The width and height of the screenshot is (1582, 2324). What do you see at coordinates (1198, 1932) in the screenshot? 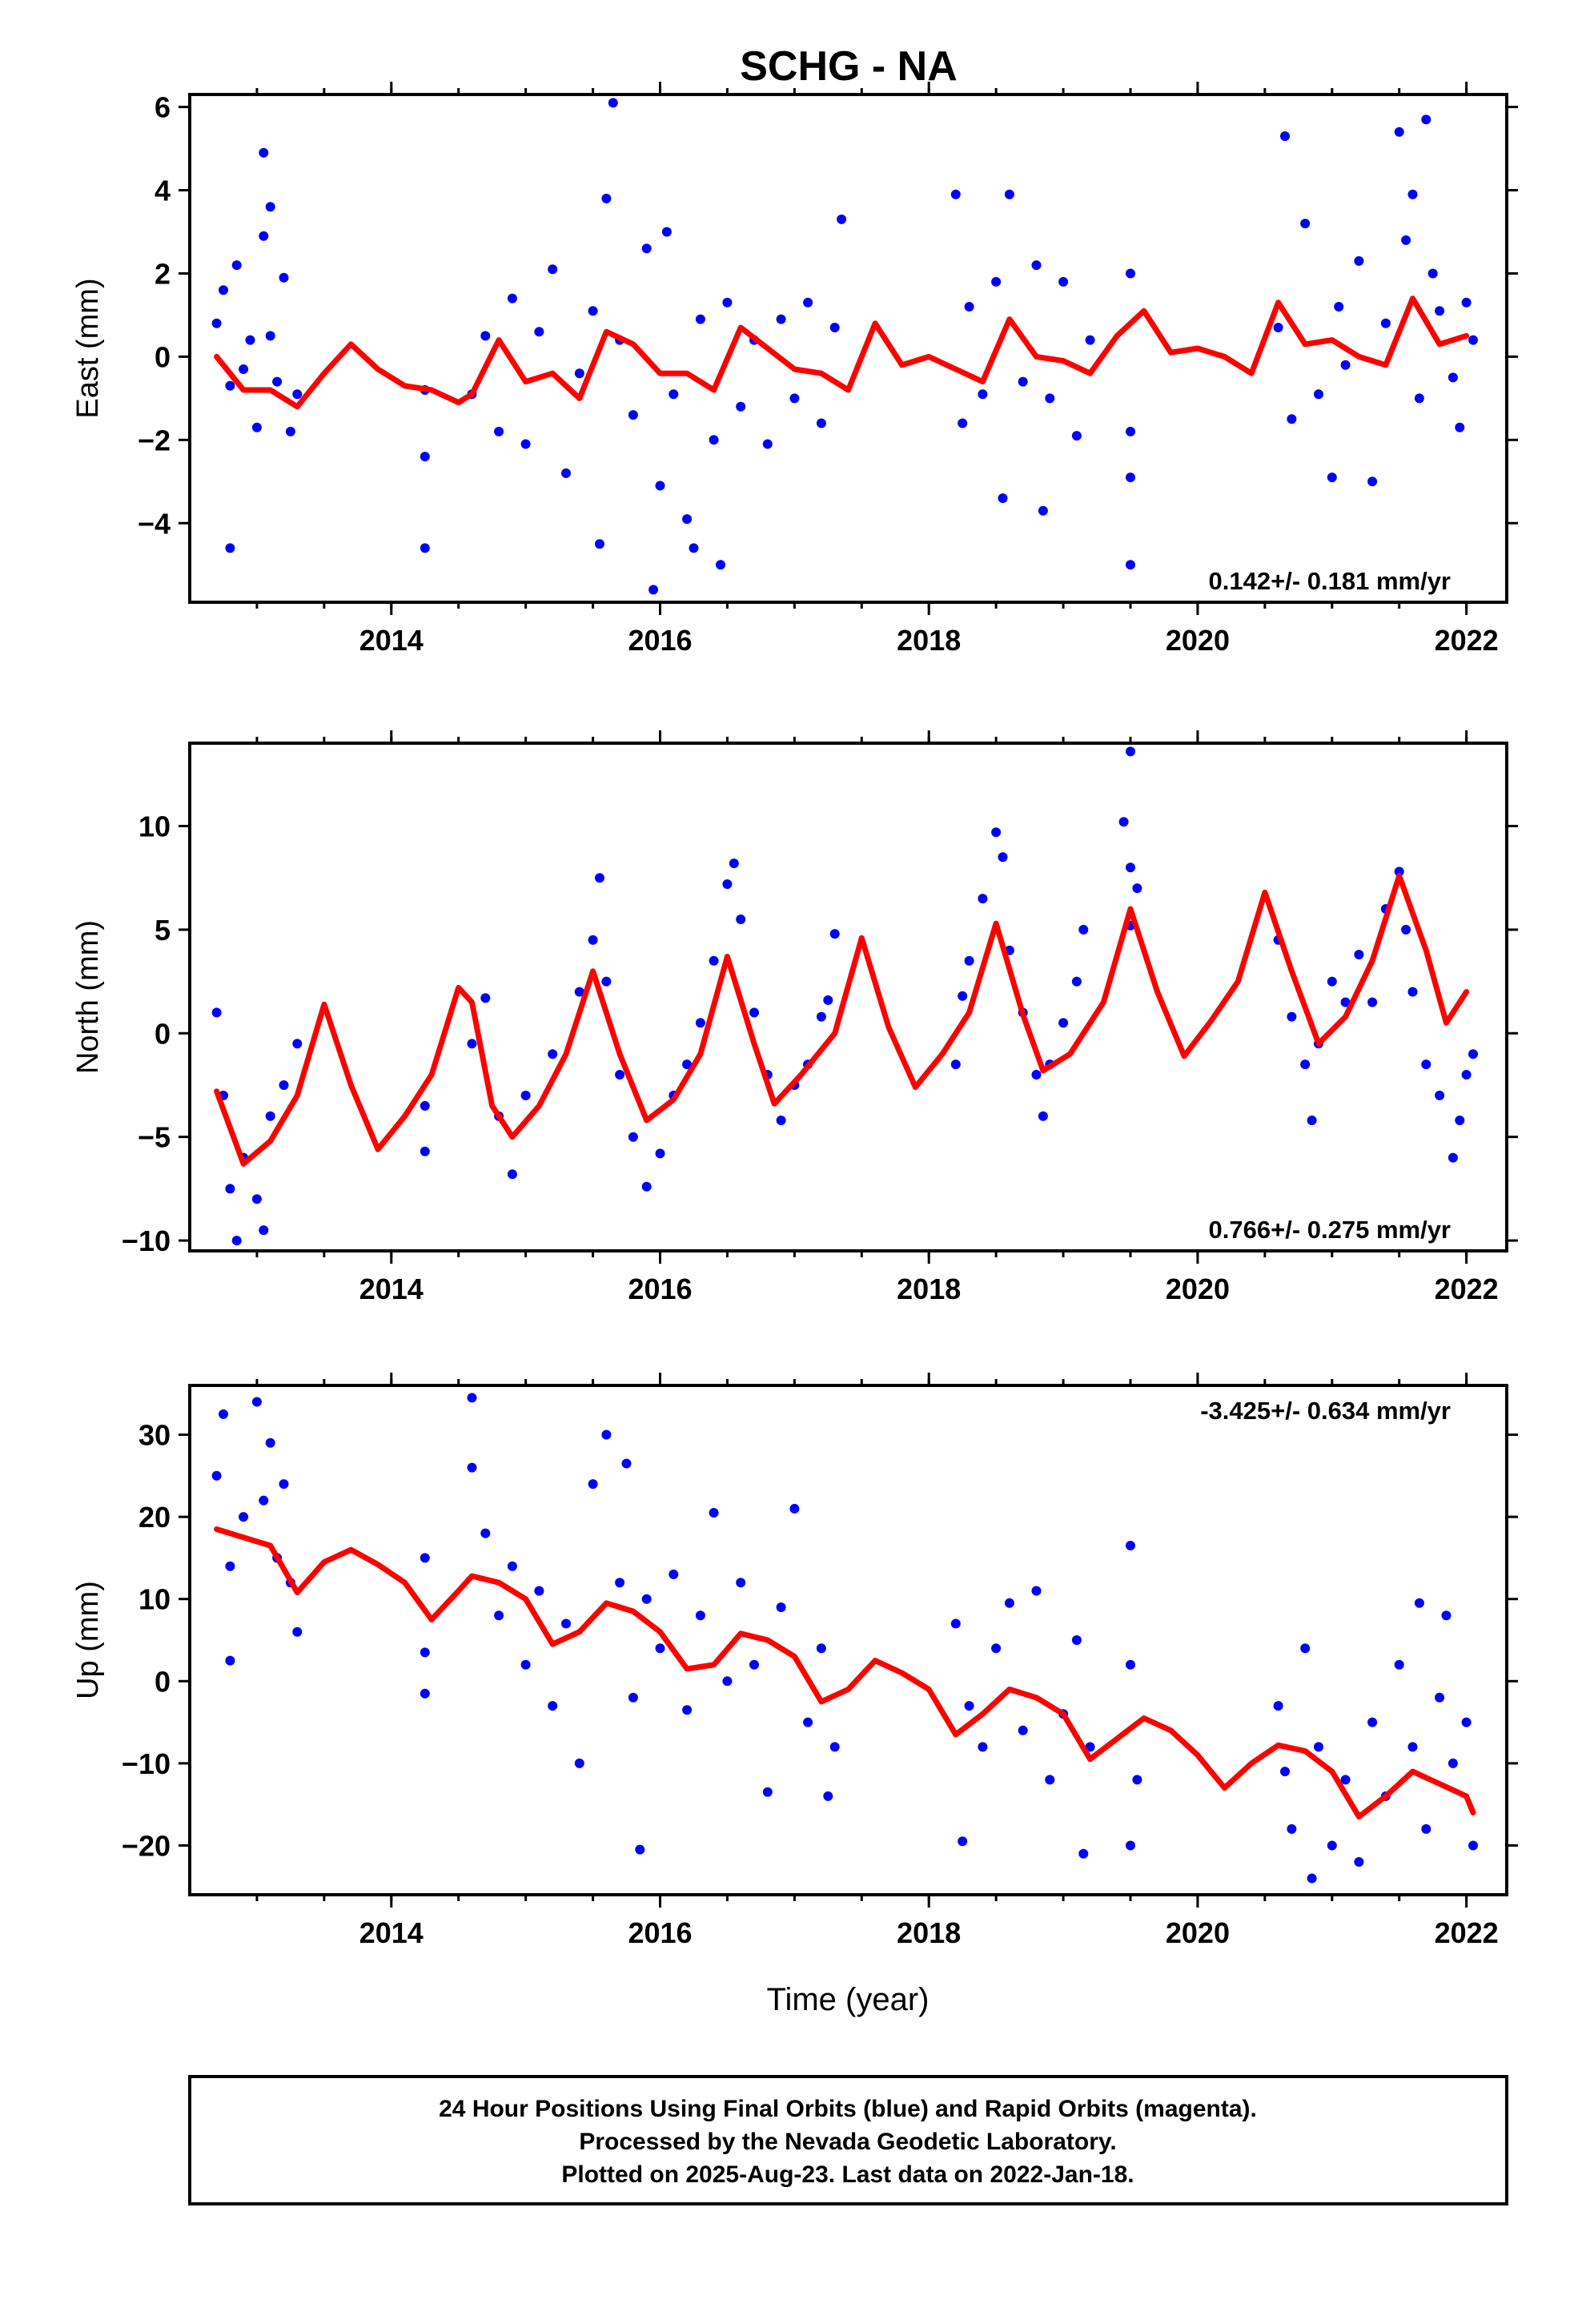
I see `up-x-tick-label: 2020` at bounding box center [1198, 1932].